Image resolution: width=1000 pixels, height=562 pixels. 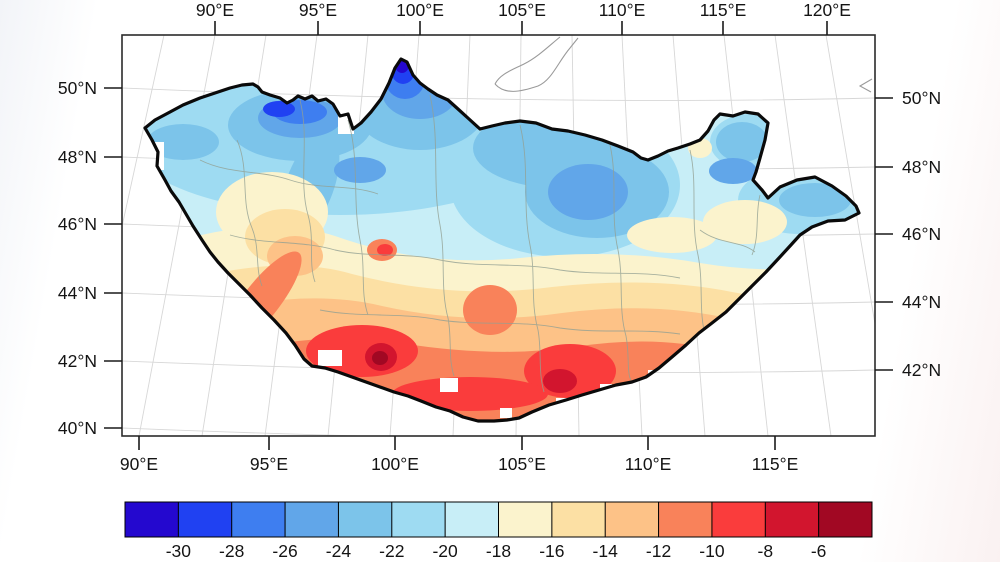 I want to click on colorbar-tick-label: -10, so click(x=712, y=551).